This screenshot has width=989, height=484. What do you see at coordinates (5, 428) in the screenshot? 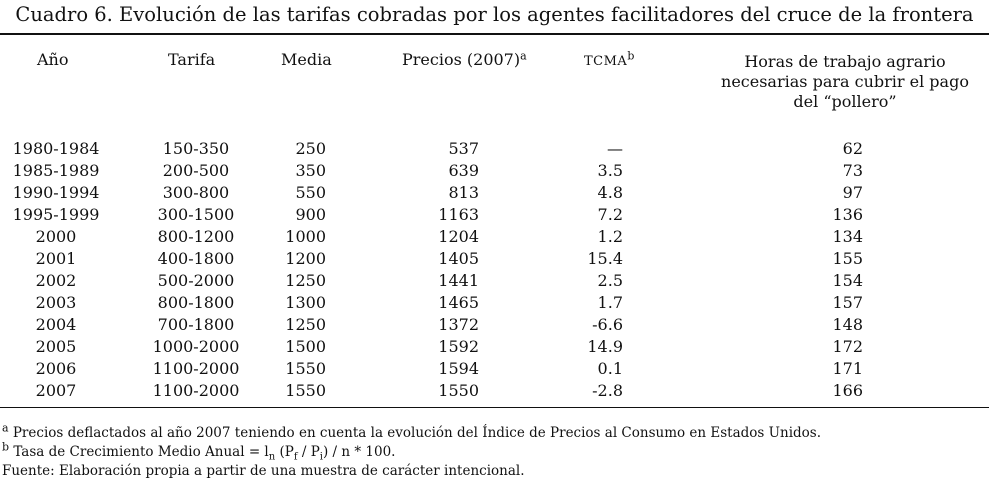
I see `footnote-a-mark: a` at bounding box center [5, 428].